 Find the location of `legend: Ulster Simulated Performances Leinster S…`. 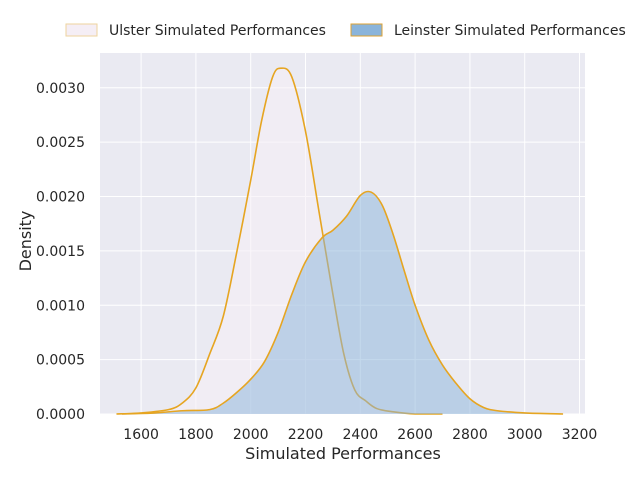

legend: Ulster Simulated Performances Leinster S… is located at coordinates (345, 31).